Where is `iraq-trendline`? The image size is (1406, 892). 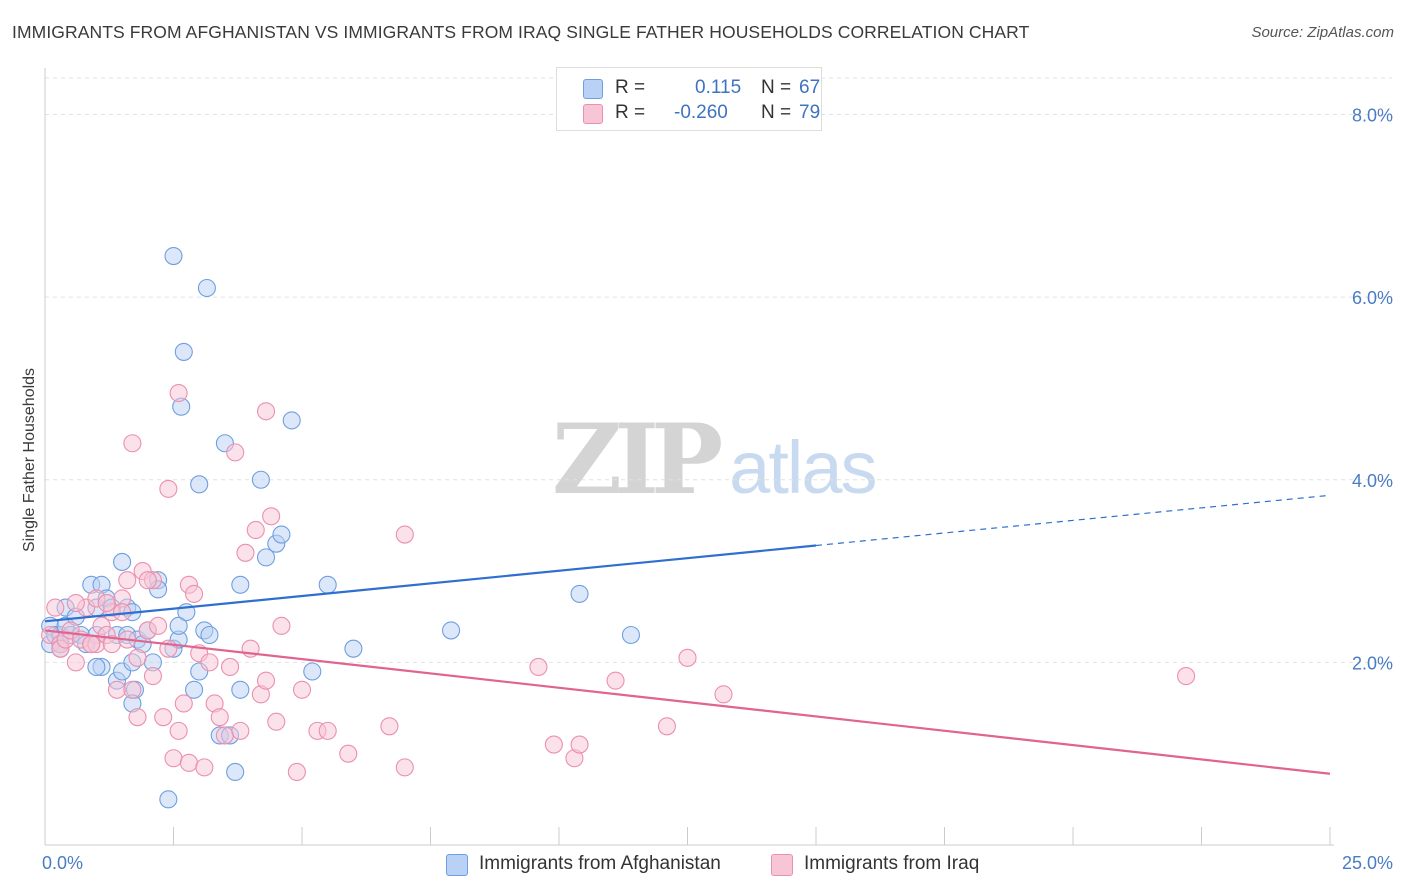 iraq-trendline is located at coordinates (687, 702).